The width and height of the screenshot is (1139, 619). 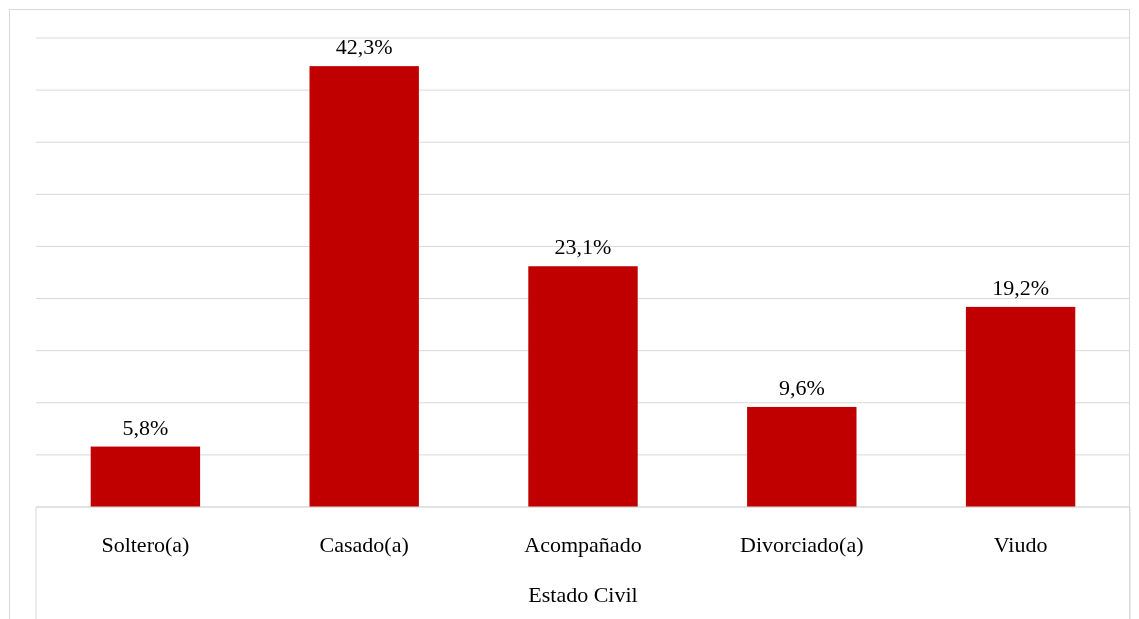 What do you see at coordinates (145, 427) in the screenshot?
I see `data-label: 5,8%` at bounding box center [145, 427].